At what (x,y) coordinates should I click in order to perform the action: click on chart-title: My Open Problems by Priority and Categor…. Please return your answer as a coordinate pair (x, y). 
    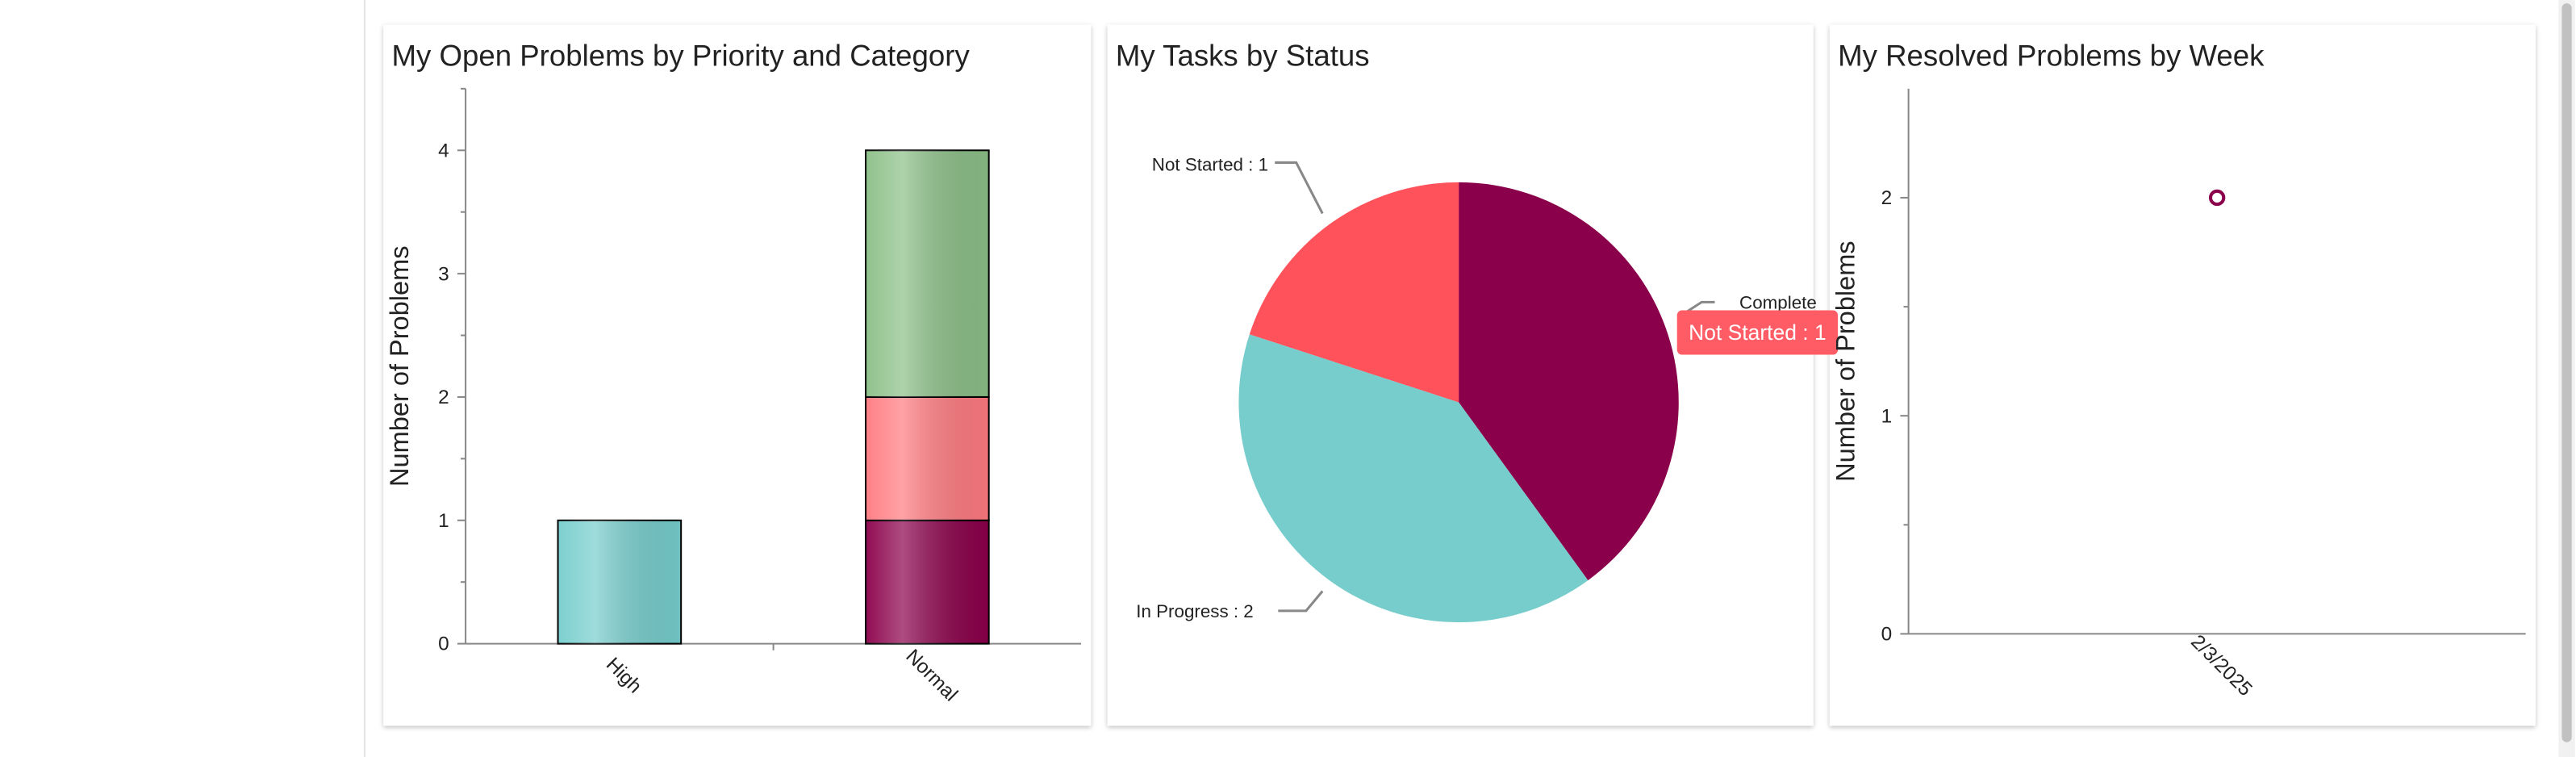
    Looking at the image, I should click on (681, 55).